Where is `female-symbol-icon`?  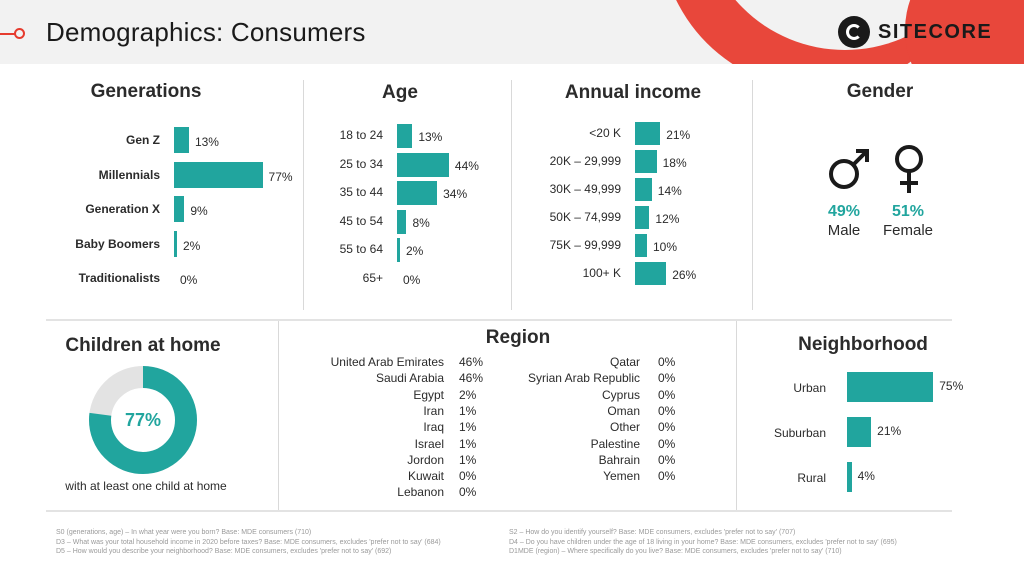 female-symbol-icon is located at coordinates (909, 169).